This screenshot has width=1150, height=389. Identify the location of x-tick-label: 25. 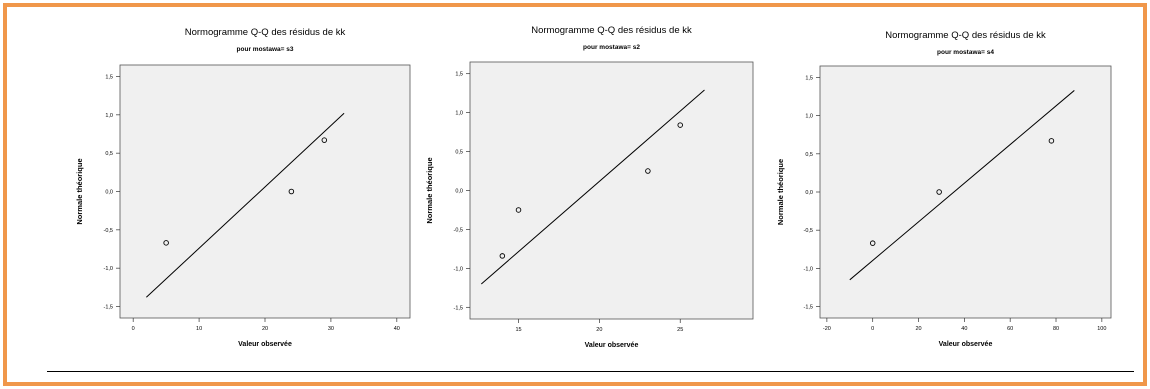
(680, 330).